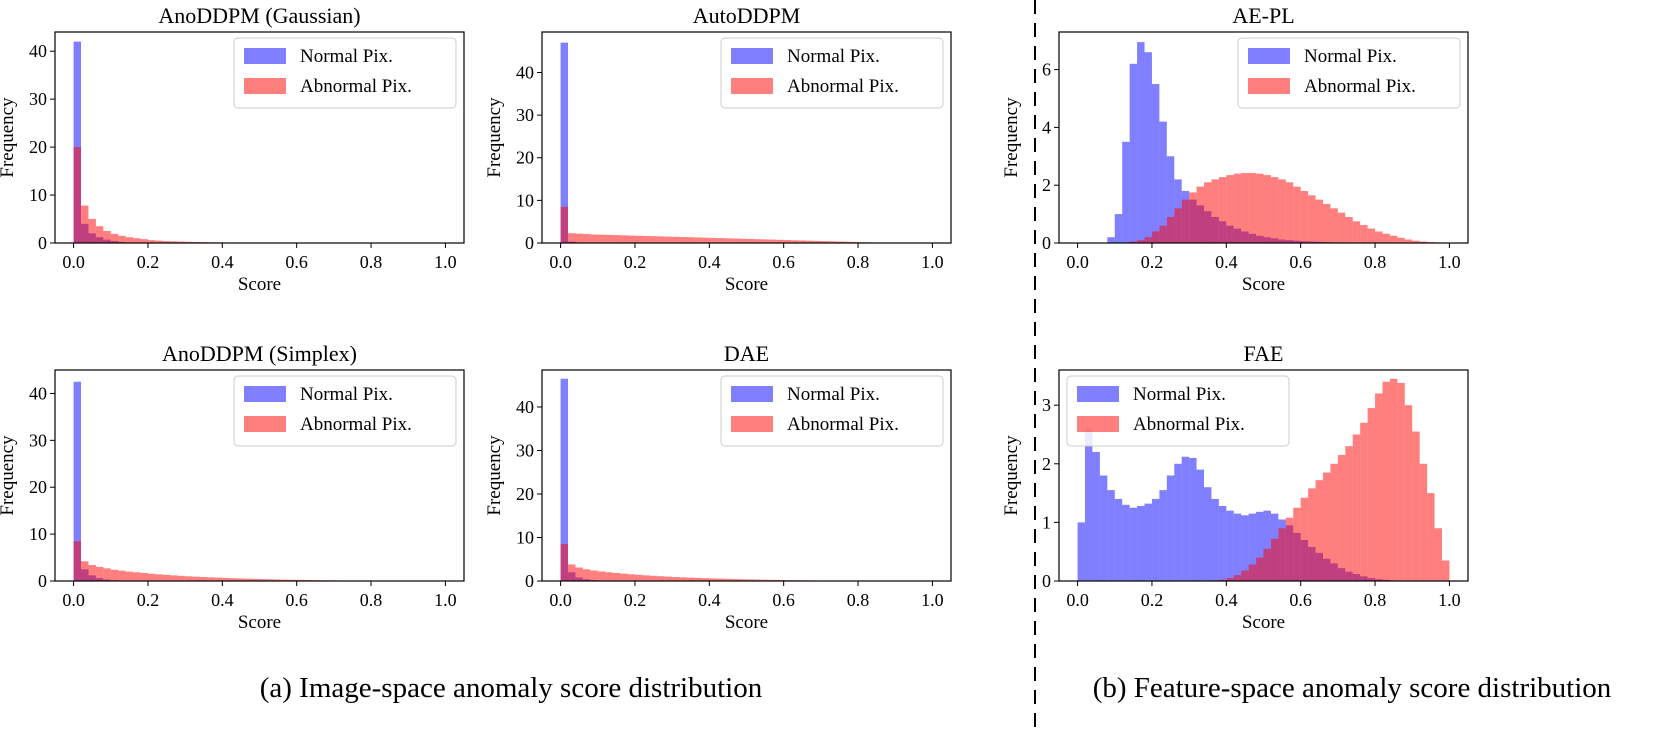  What do you see at coordinates (38, 487) in the screenshot?
I see `y-tick-label: 20` at bounding box center [38, 487].